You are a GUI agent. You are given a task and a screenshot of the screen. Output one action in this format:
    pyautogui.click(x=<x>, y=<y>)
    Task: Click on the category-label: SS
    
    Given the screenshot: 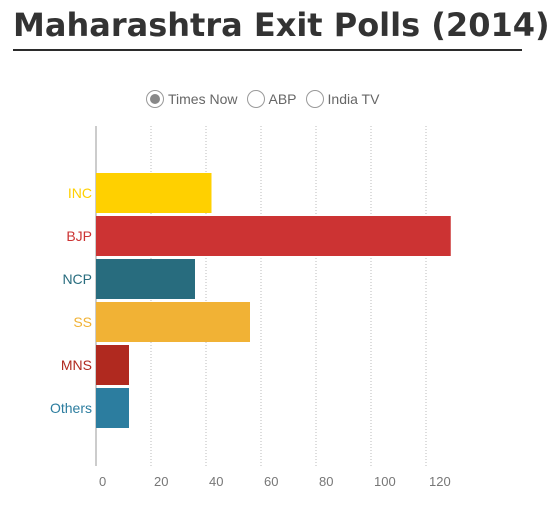 What is the action you would take?
    pyautogui.click(x=82, y=322)
    